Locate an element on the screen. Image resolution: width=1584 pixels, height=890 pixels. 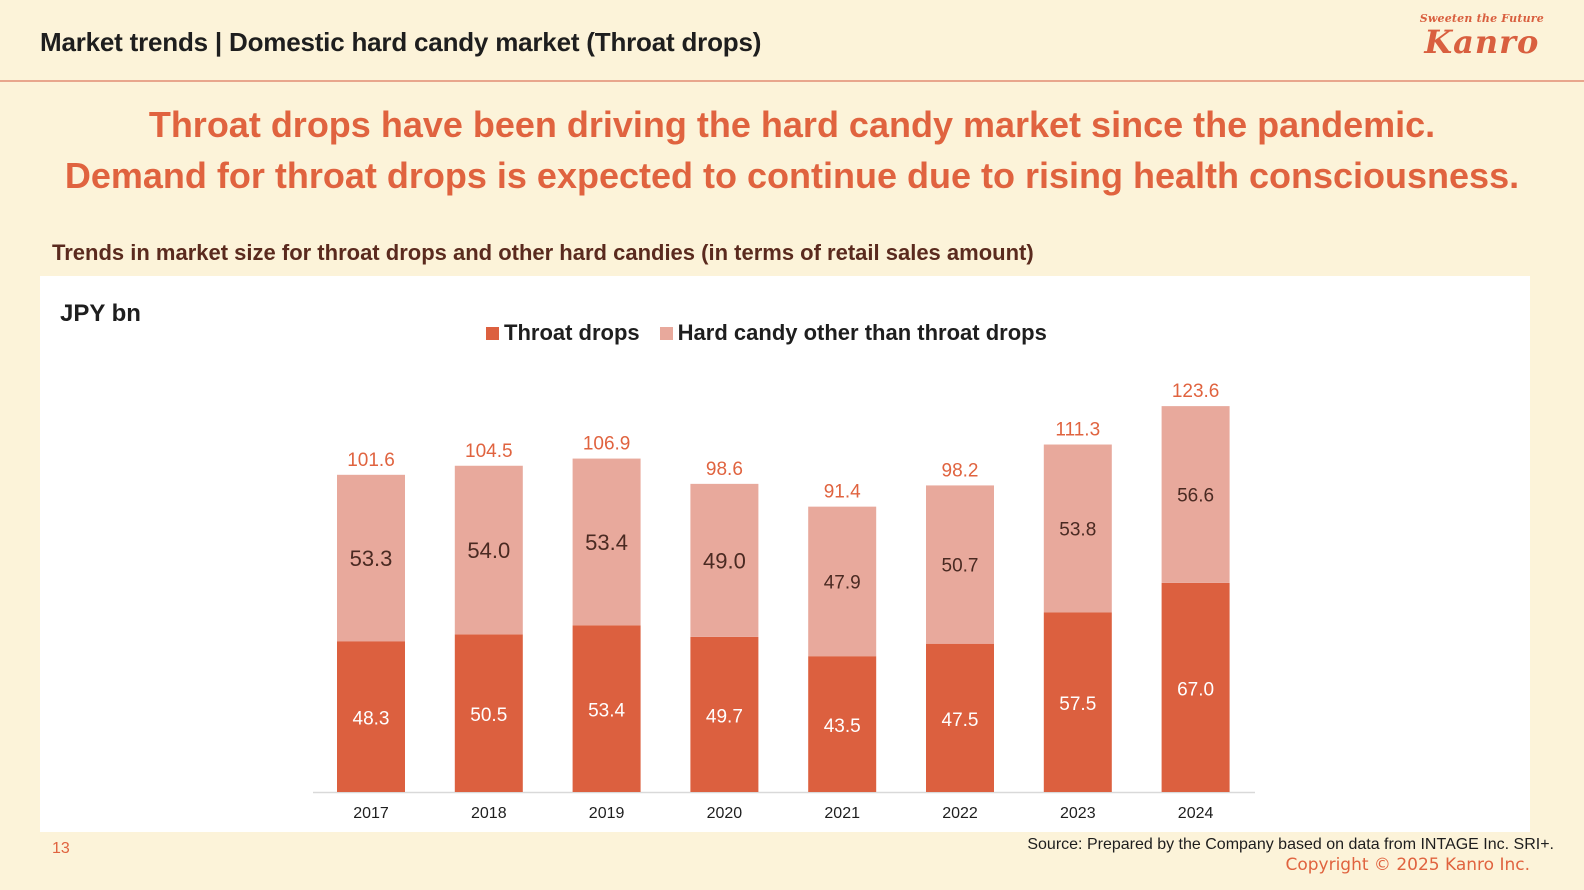
label-throat-drops-2021: 43.5 is located at coordinates (842, 726).